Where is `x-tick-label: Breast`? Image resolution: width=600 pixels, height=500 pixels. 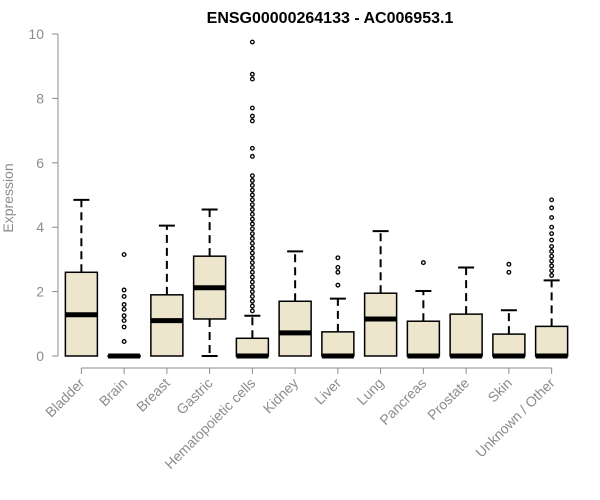 x-tick-label: Breast is located at coordinates (153, 395).